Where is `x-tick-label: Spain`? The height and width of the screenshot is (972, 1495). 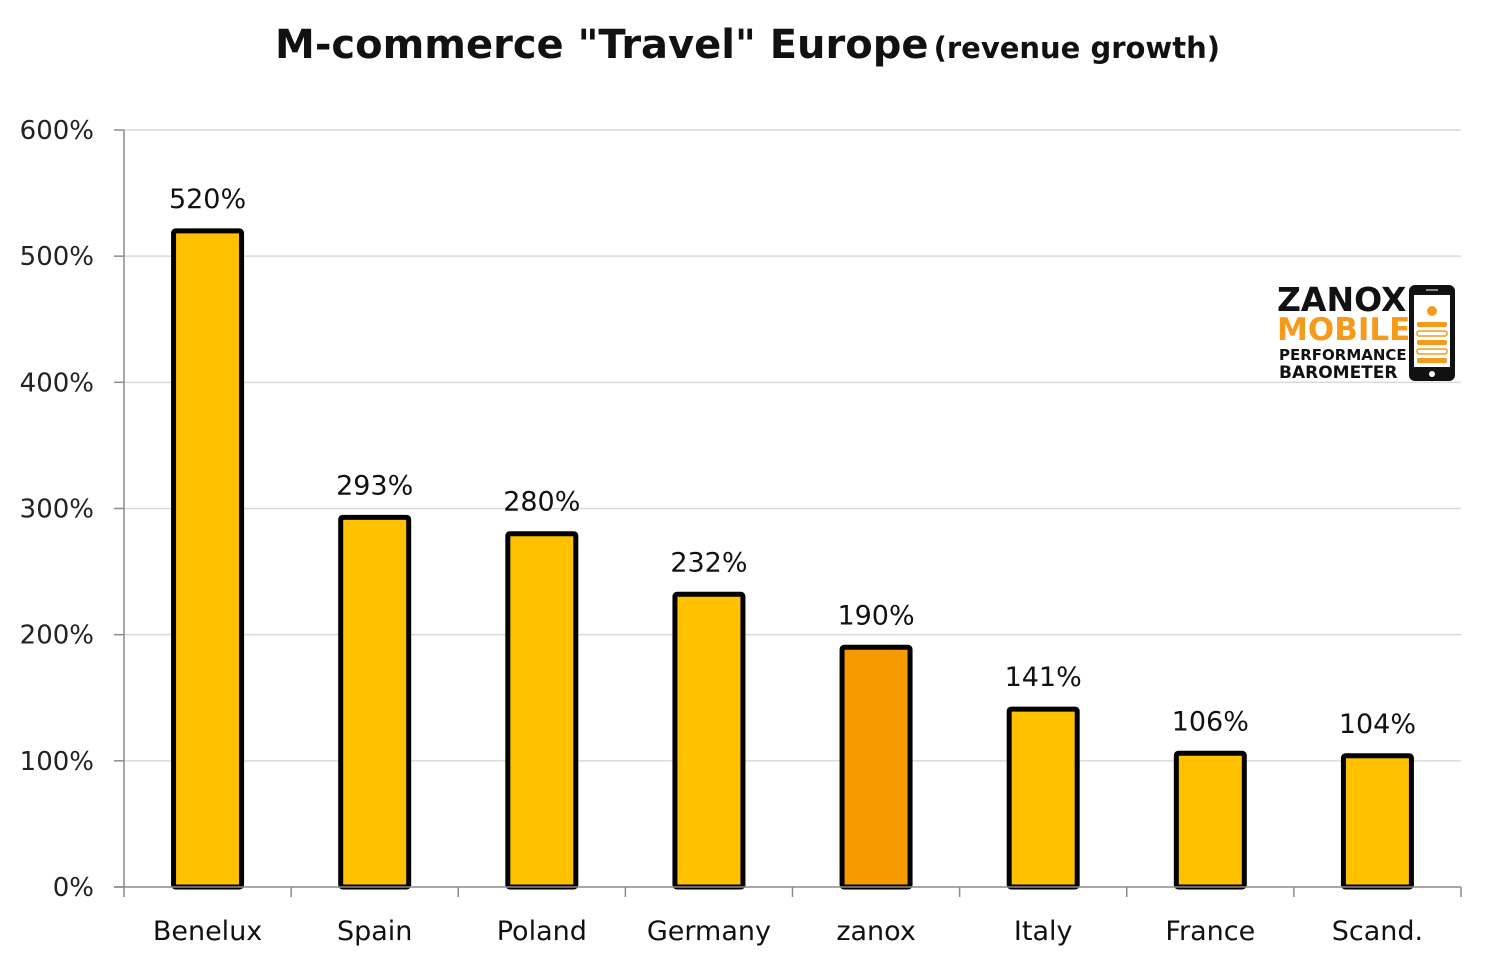
x-tick-label: Spain is located at coordinates (374, 931).